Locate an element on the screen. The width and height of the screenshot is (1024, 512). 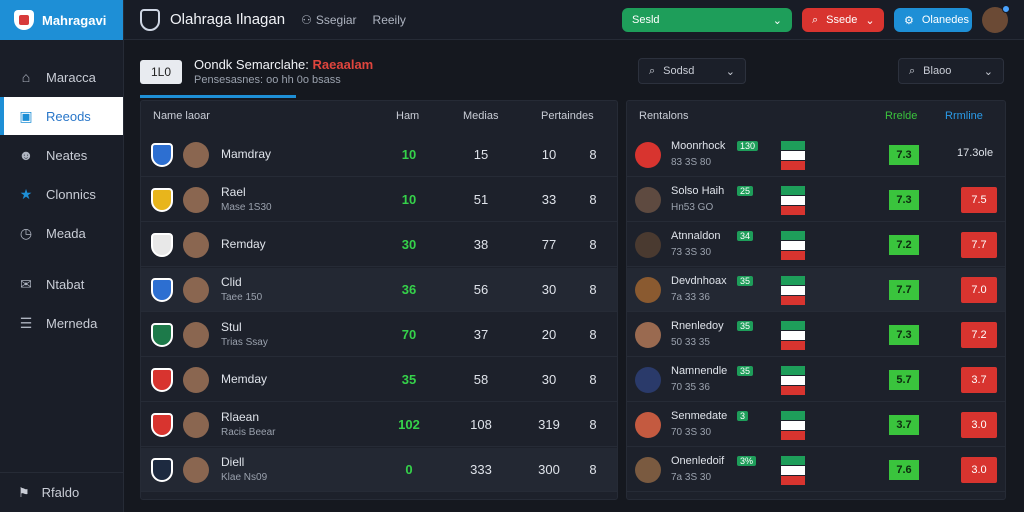
table-row: Solso Haih 25 Hn53 GO 7.3 7.5 is located at coordinates (816, 200).